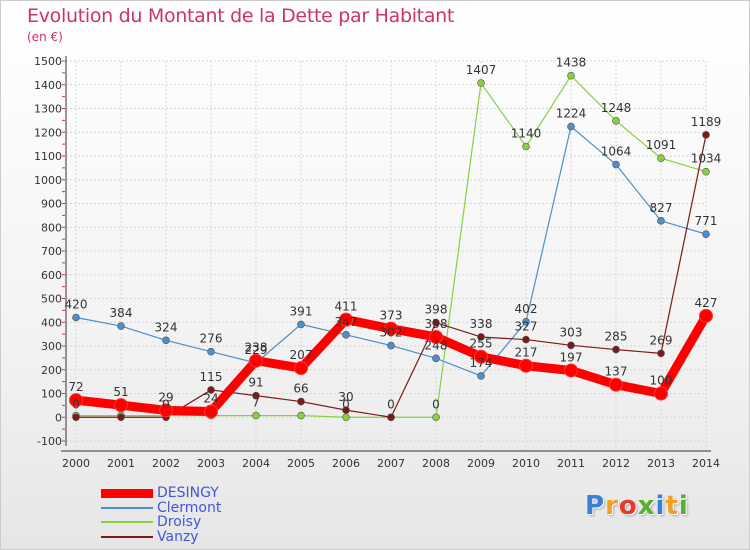 Image resolution: width=750 pixels, height=550 pixels. Describe the element at coordinates (661, 381) in the screenshot. I see `data-label: 100` at that location.